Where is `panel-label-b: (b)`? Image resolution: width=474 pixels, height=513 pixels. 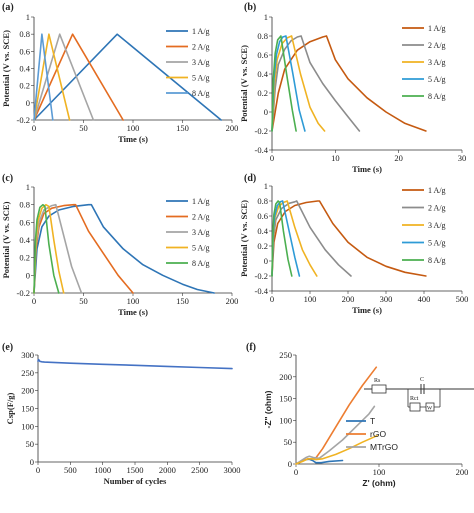
panel-label-b: (b) is located at coordinates (250, 7).